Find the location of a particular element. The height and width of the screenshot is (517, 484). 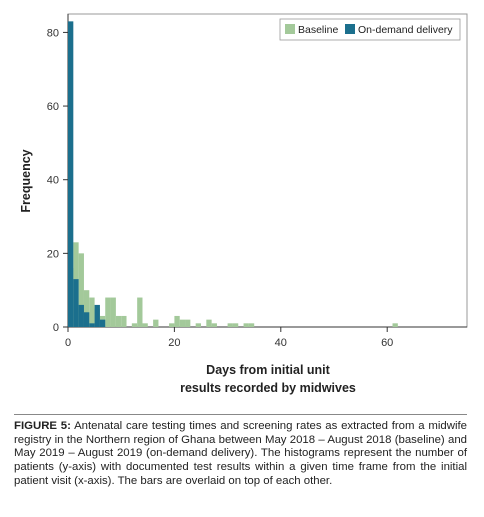

x-axis-title-line2: results recorded by midwives is located at coordinates (268, 388).